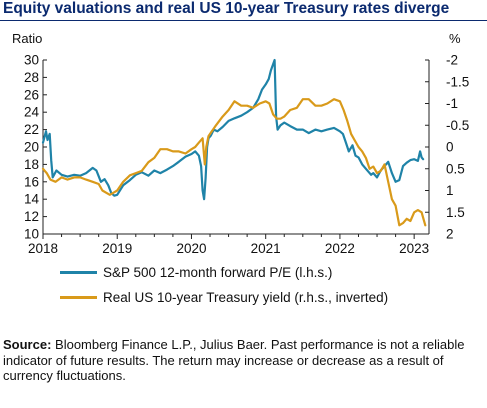 This screenshot has height=408, width=487. I want to click on right-tick-label: -0.5, so click(457, 125).